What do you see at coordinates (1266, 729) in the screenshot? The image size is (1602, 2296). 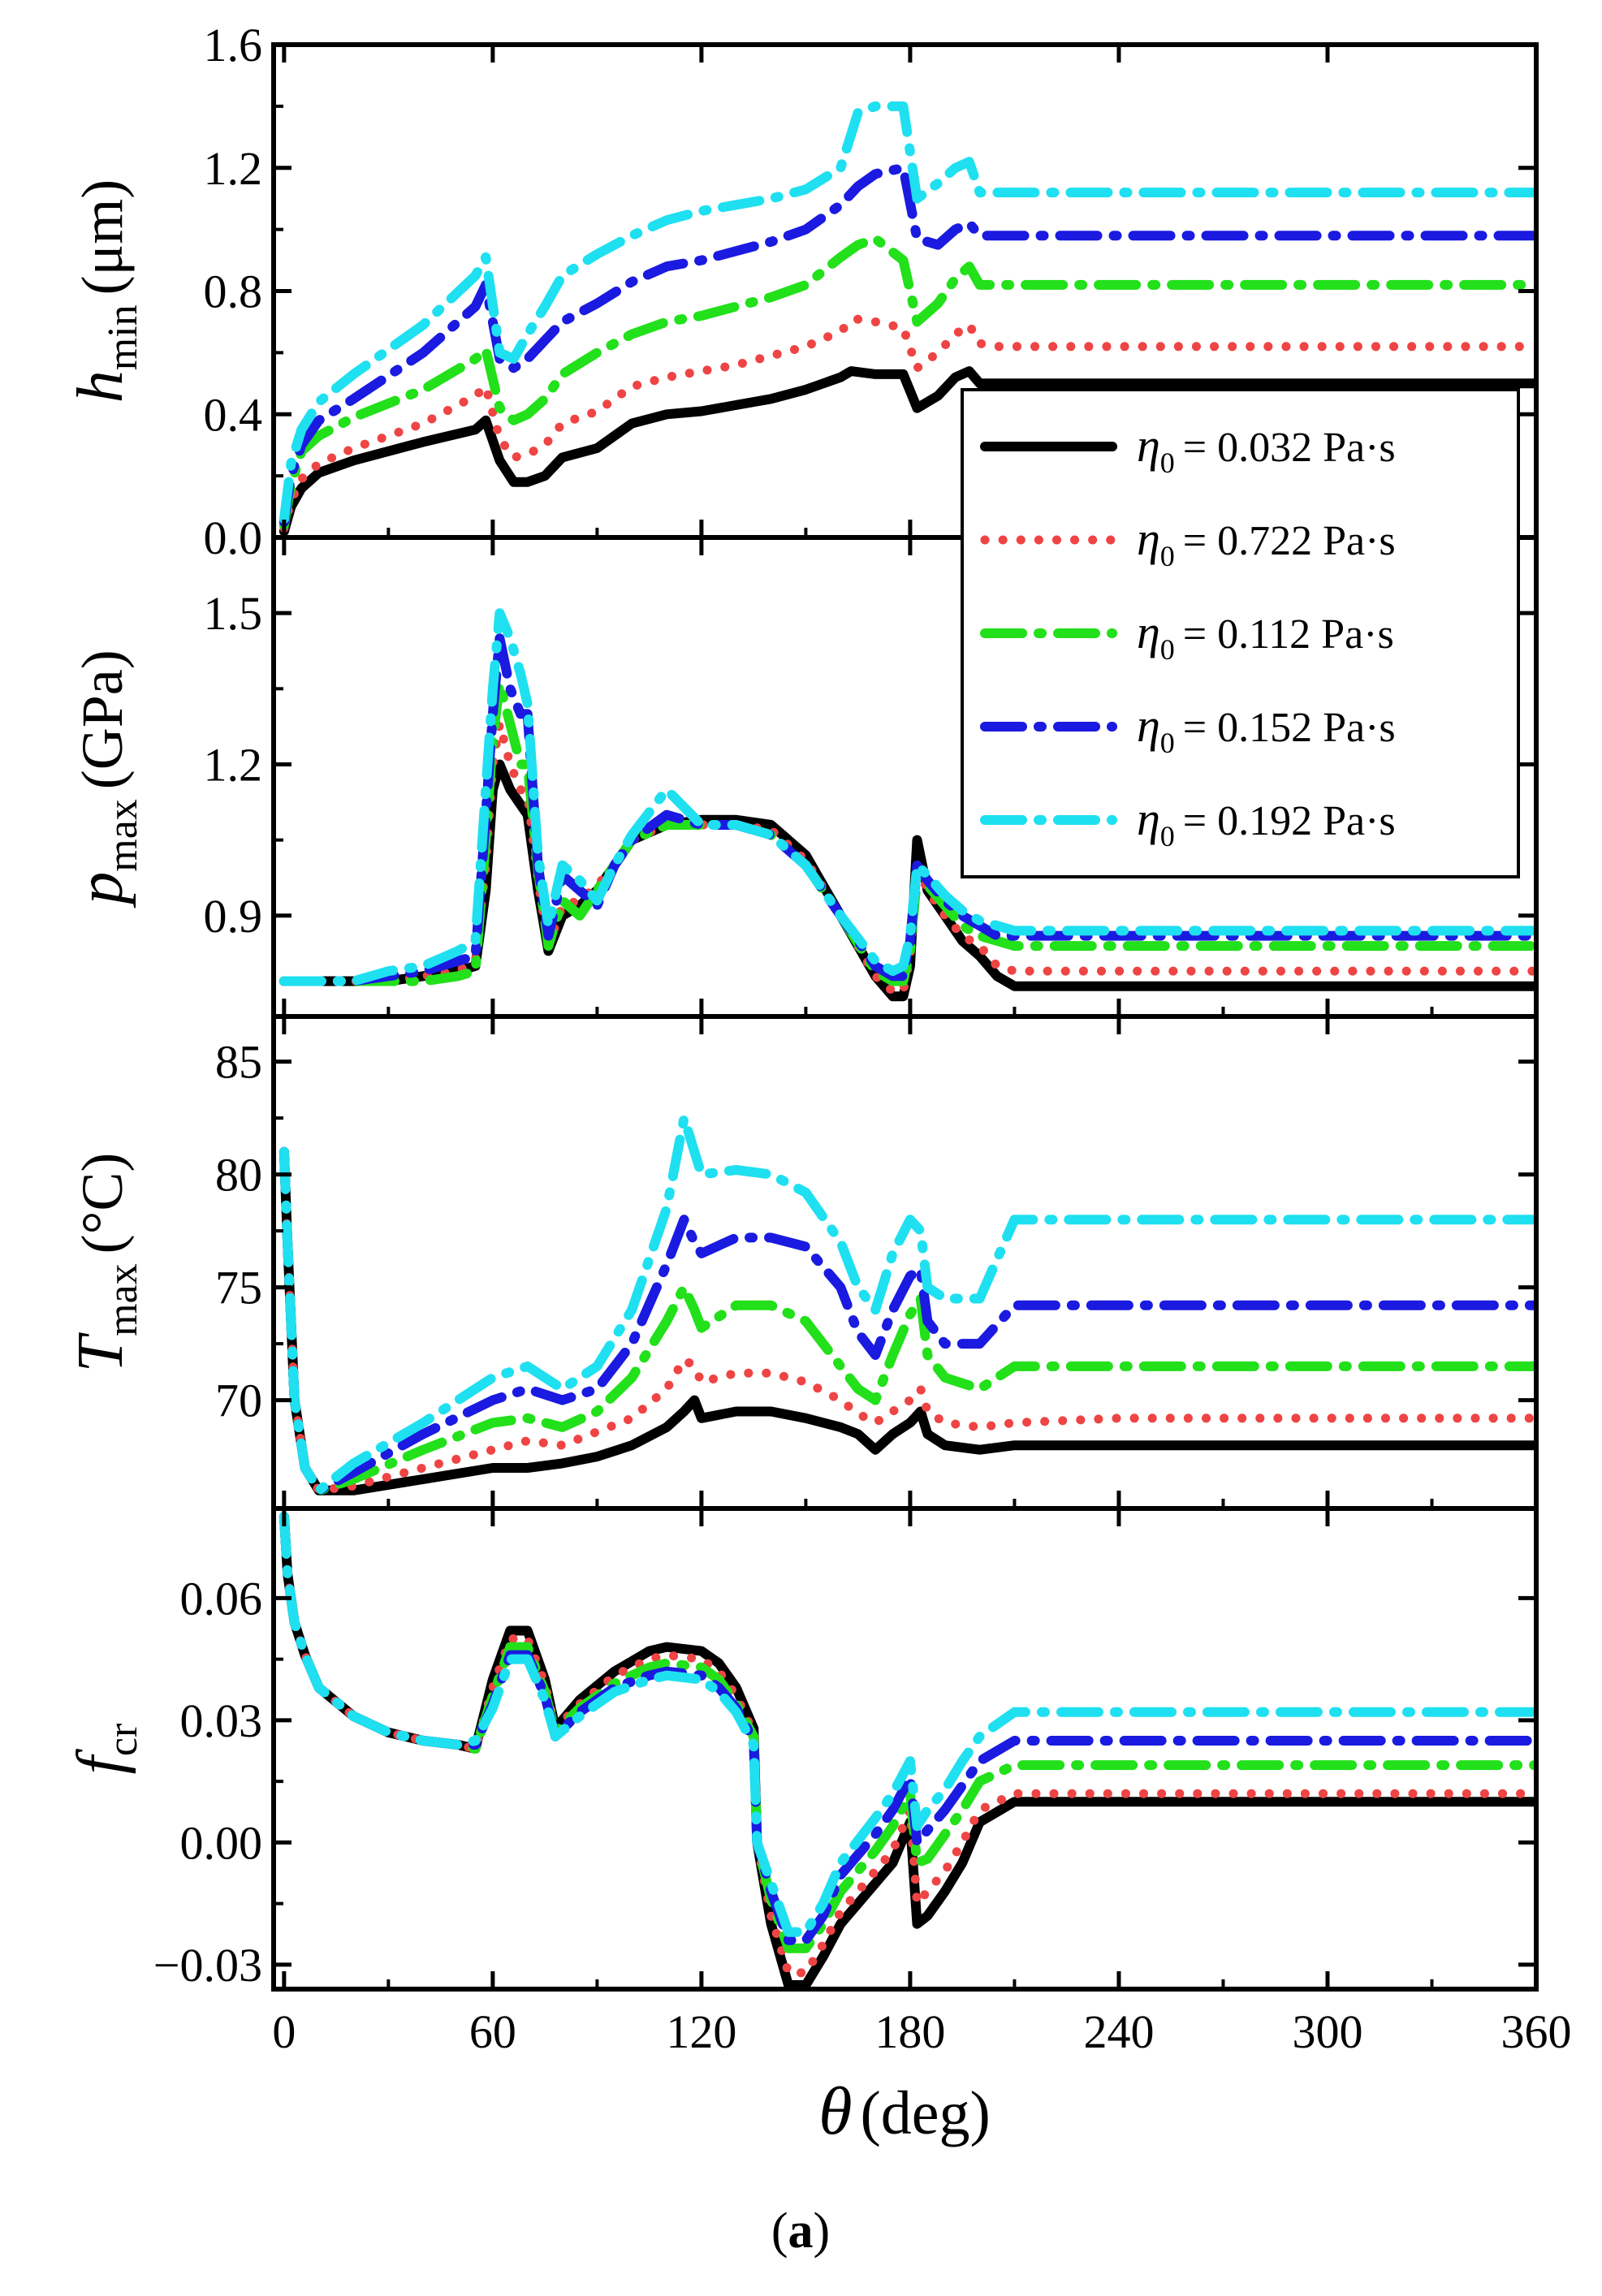 I see `legend-label-4: η0 = 0.152 Pa·s` at bounding box center [1266, 729].